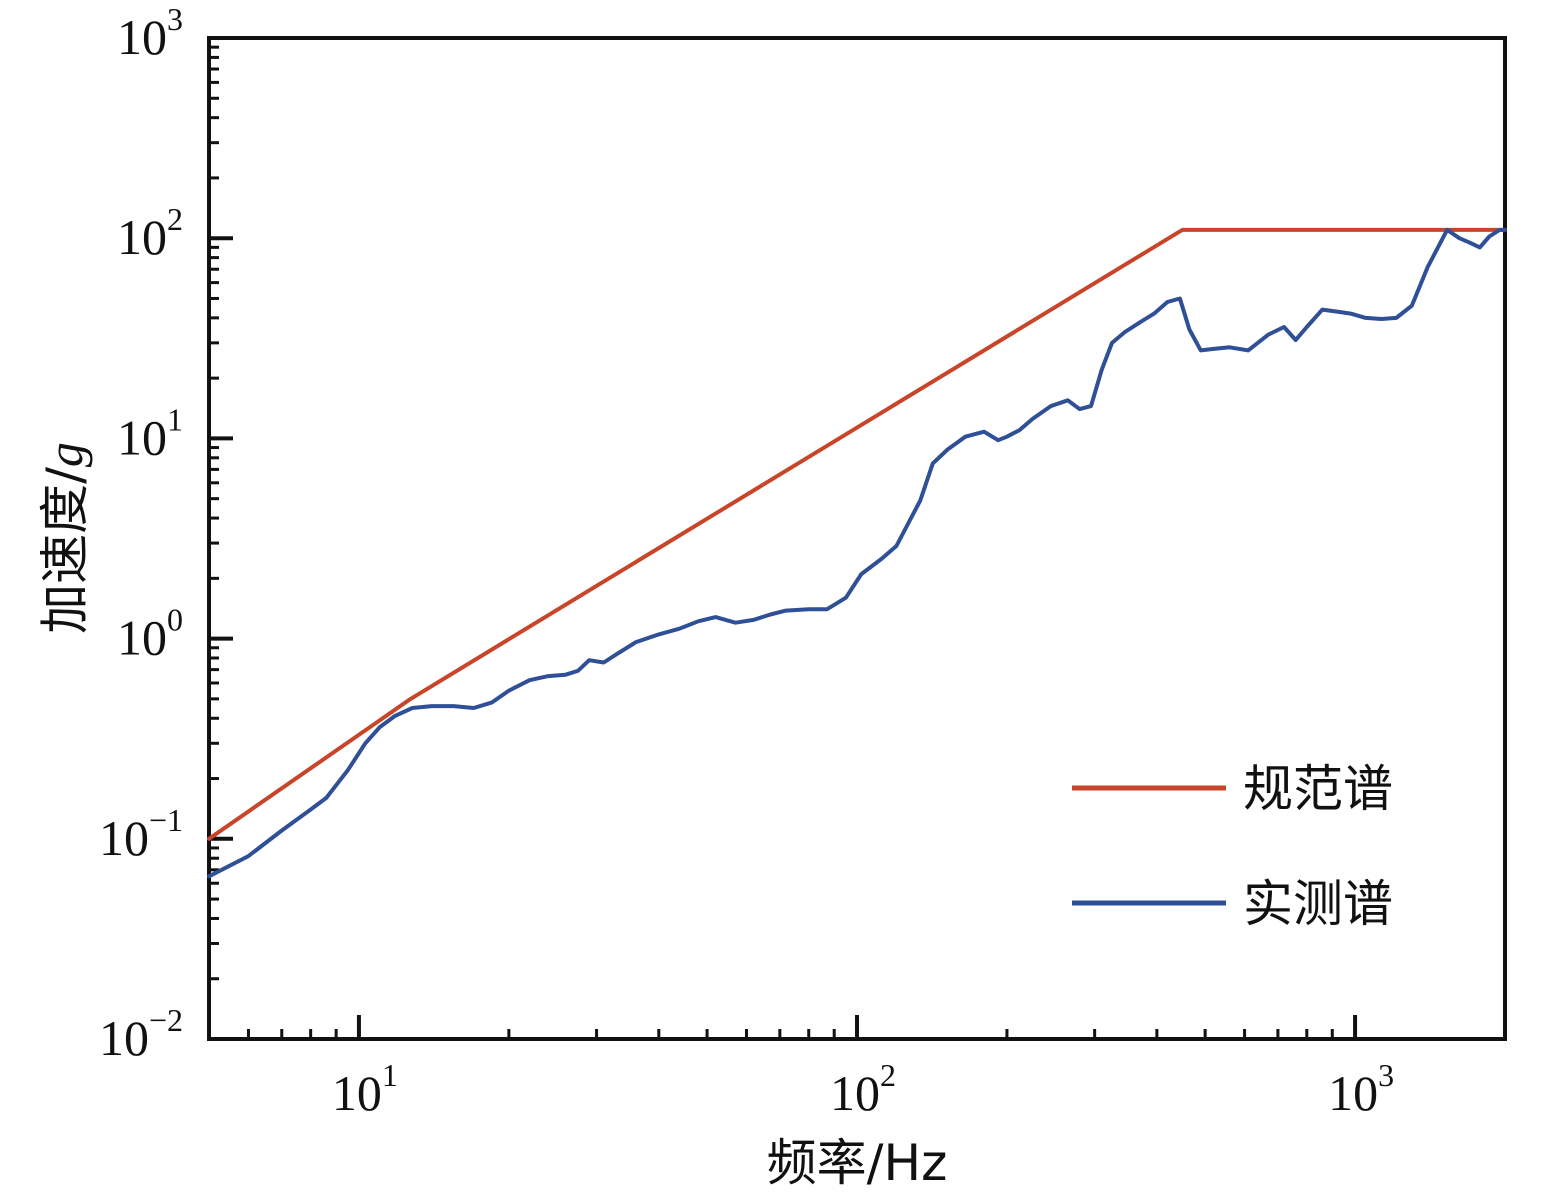  Describe the element at coordinates (175, 219) in the screenshot. I see `y-tick-exponent: 2` at that location.